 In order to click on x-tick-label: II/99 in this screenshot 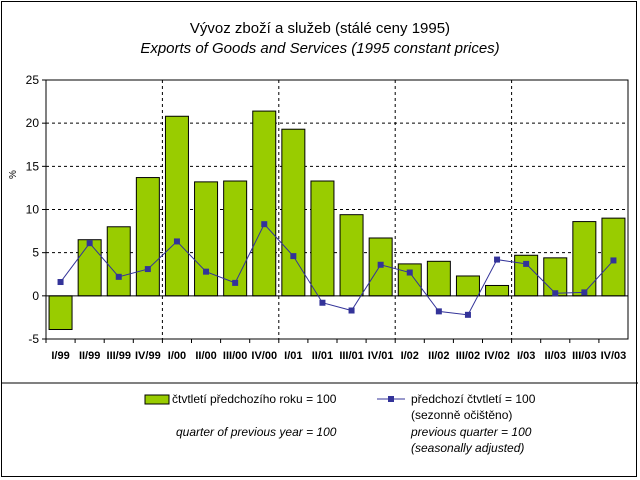, I will do `click(89, 356)`.